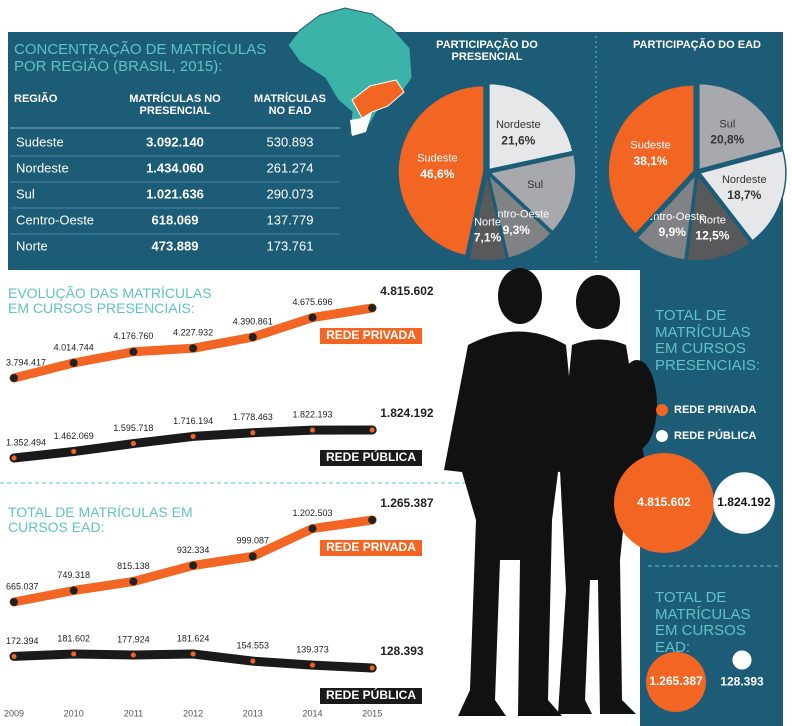 This screenshot has width=792, height=726. Describe the element at coordinates (253, 713) in the screenshot. I see `x-tick-label: 2013` at that location.